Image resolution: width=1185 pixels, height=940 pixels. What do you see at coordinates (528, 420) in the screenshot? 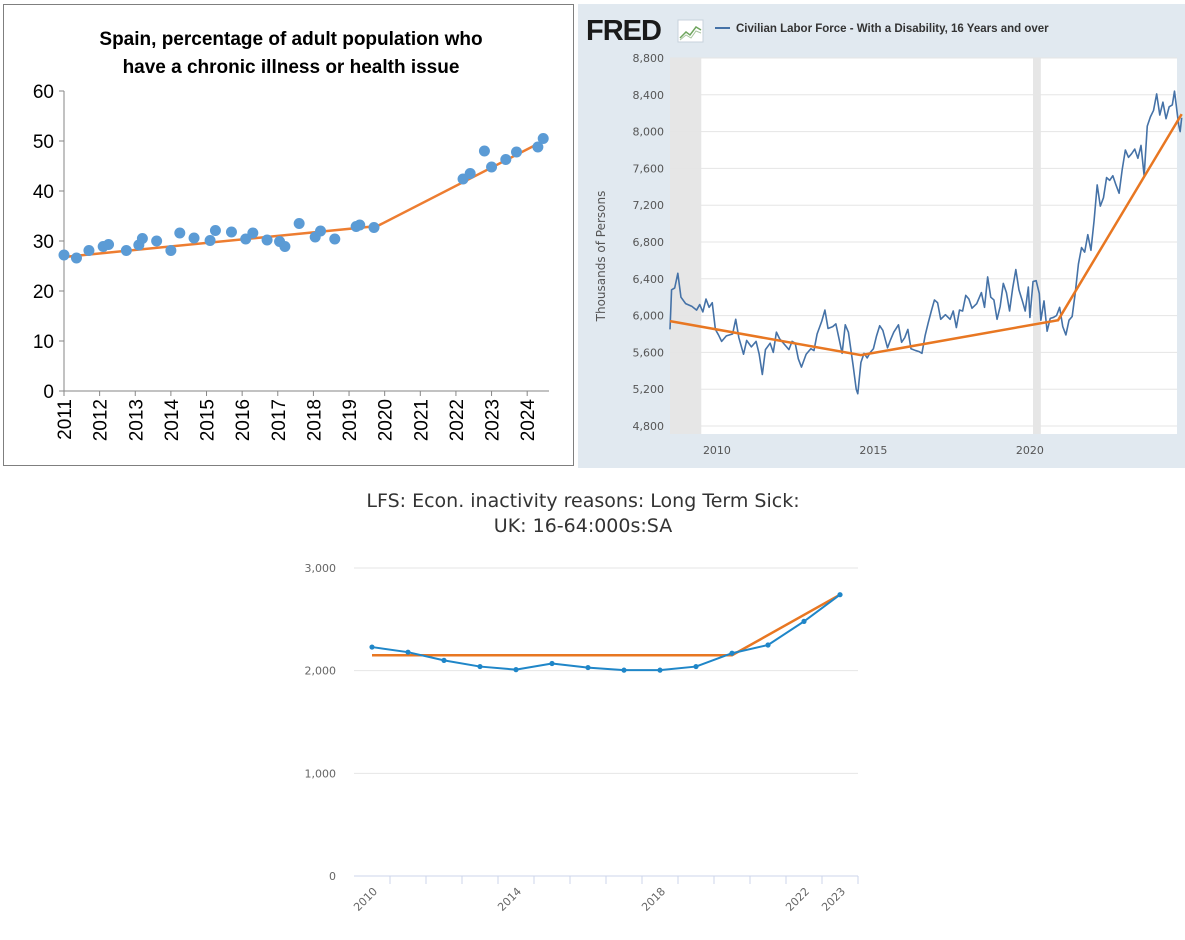
I see `x-tick-label: 2024` at bounding box center [528, 420].